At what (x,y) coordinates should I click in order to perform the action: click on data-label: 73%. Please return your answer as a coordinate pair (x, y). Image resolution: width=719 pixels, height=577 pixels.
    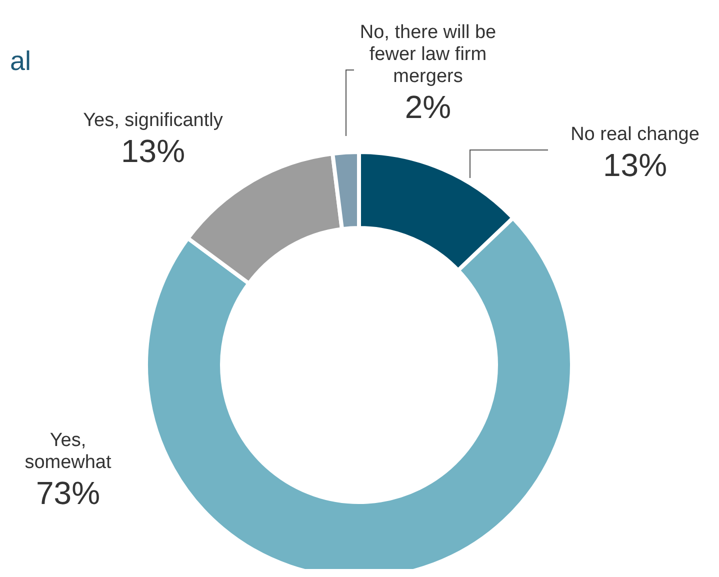
    Looking at the image, I should click on (68, 493).